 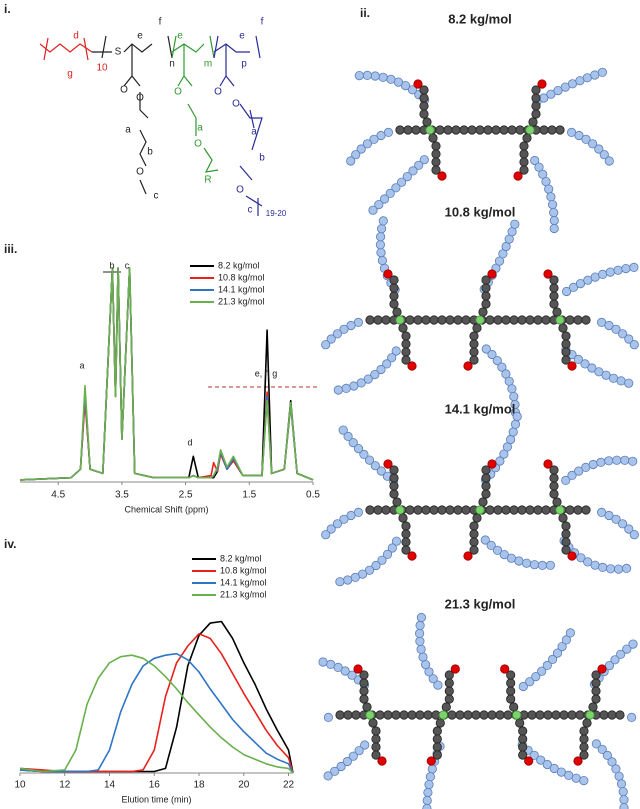 What do you see at coordinates (242, 36) in the screenshot?
I see `structure-label: e` at bounding box center [242, 36].